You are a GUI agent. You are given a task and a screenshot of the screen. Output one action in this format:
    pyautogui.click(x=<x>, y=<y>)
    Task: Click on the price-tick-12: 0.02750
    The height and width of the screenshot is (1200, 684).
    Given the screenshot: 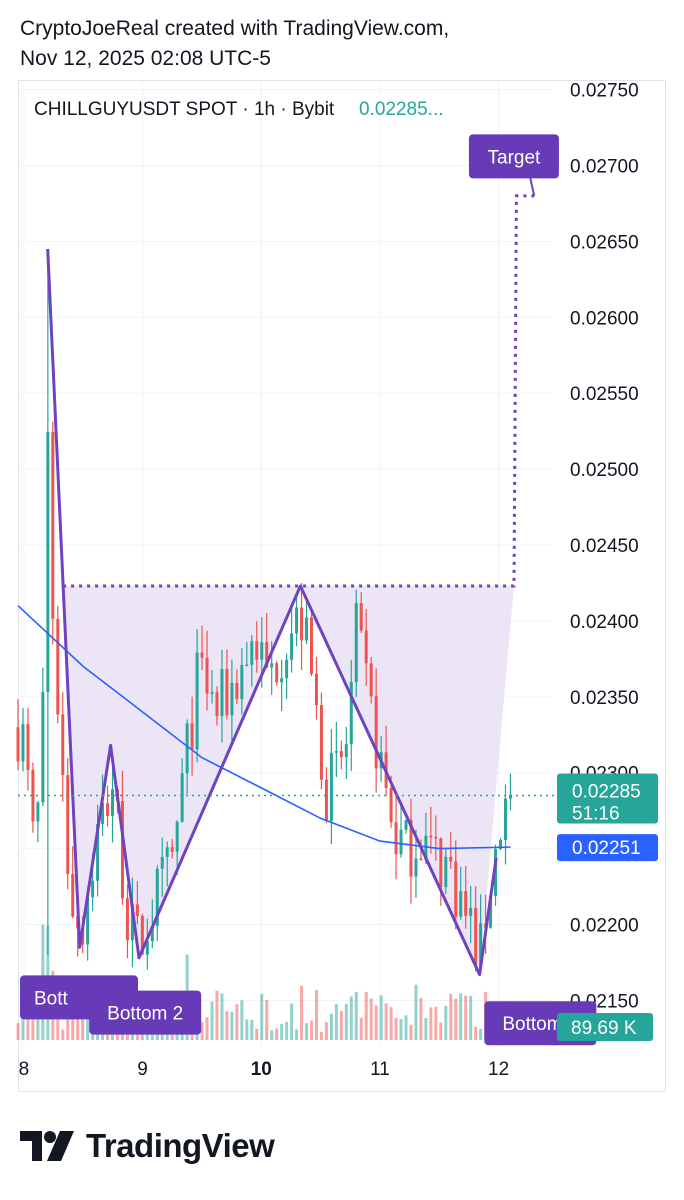 What is the action you would take?
    pyautogui.click(x=604, y=91)
    